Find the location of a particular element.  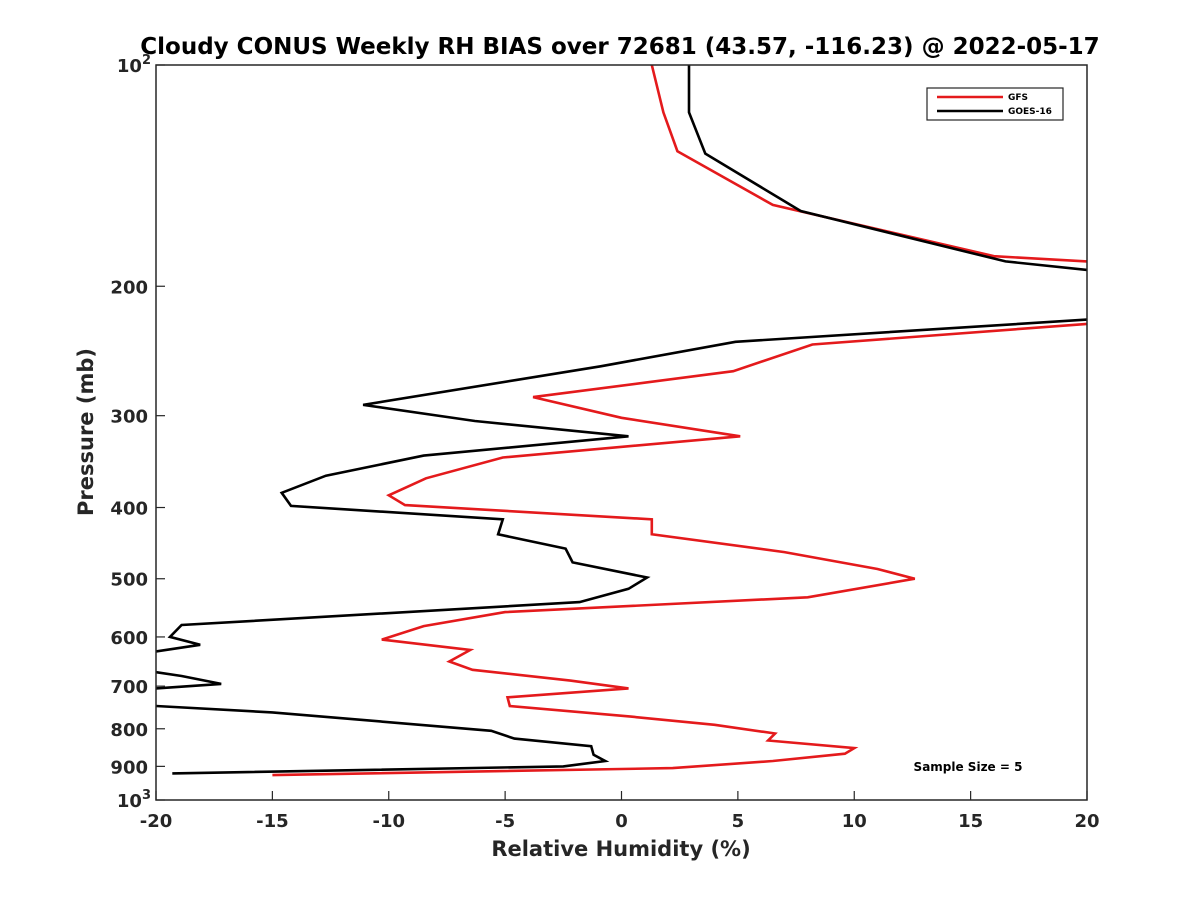

y-tick-label: 600 is located at coordinates (129, 638).